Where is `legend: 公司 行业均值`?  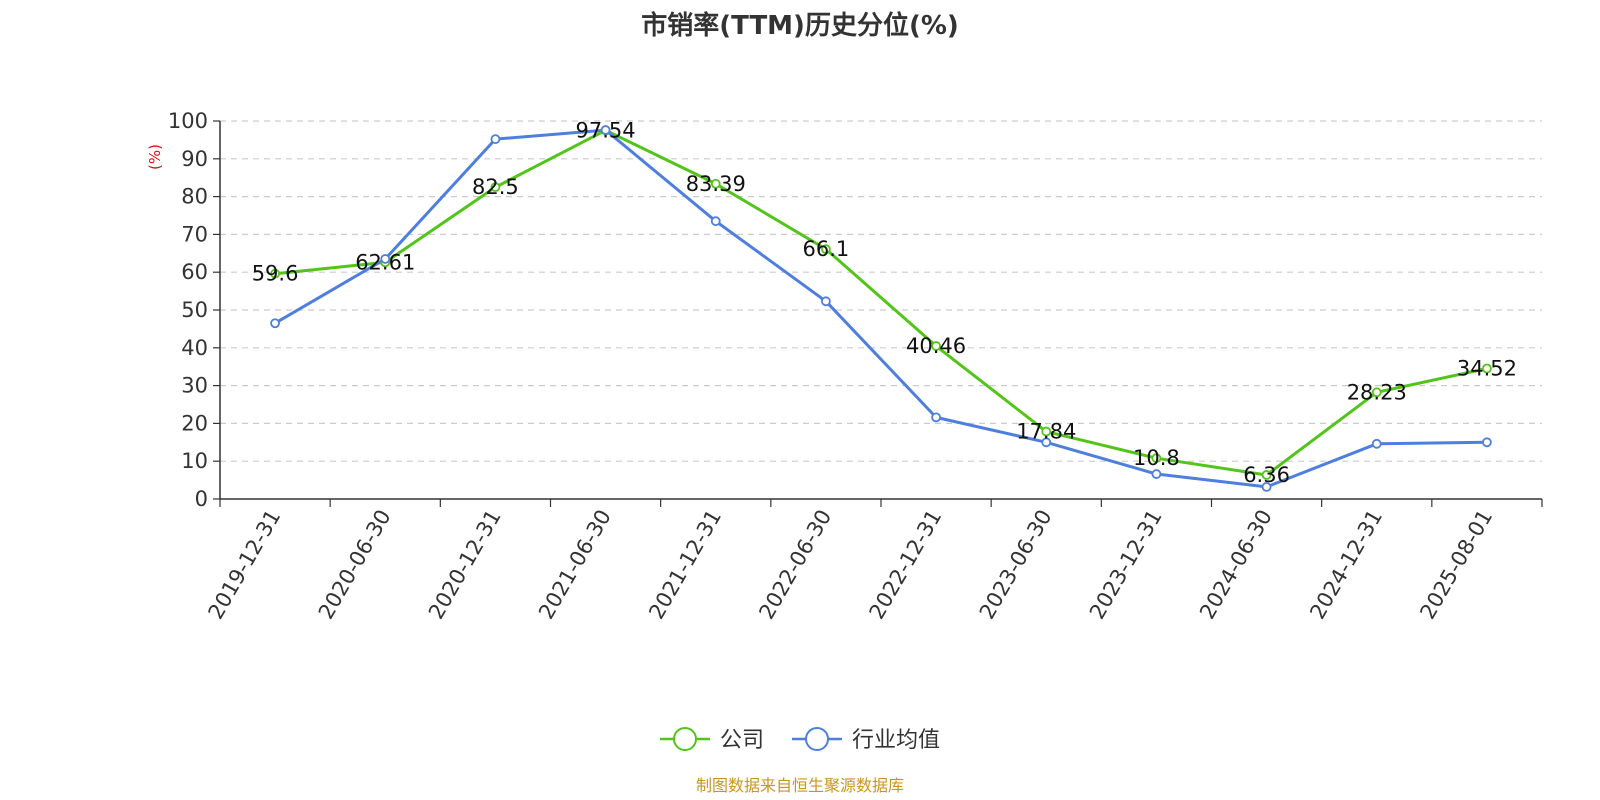
legend: 公司 行业均值 is located at coordinates (800, 740).